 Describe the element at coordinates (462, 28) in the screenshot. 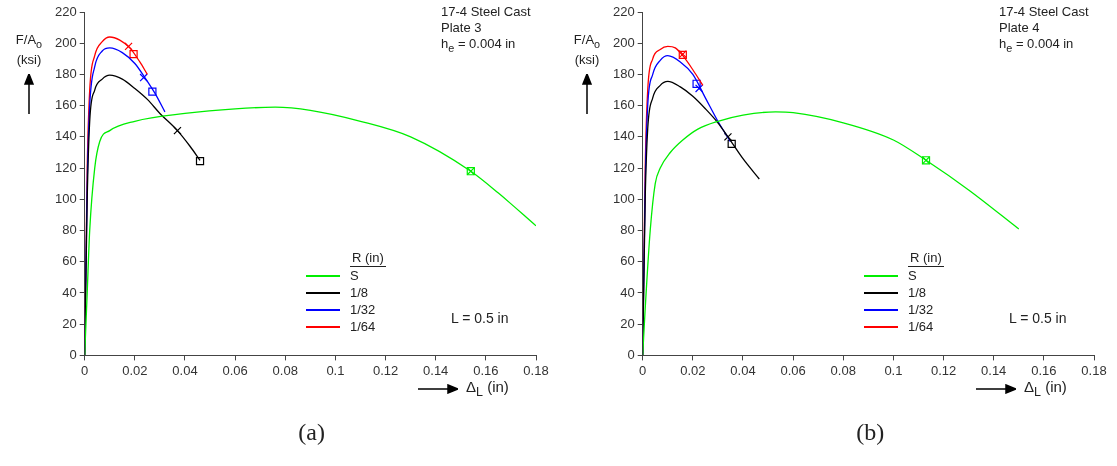

I see `annotation: Plate 3` at that location.